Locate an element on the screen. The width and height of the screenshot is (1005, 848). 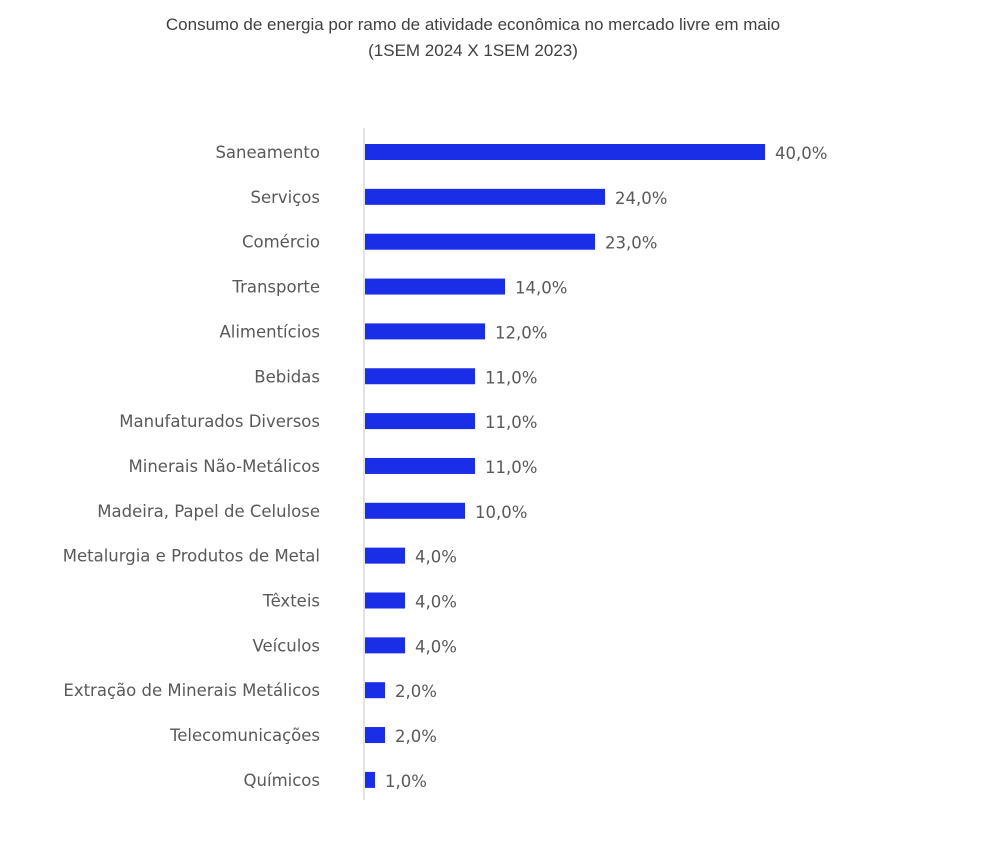
category-label: Têxteis is located at coordinates (291, 601).